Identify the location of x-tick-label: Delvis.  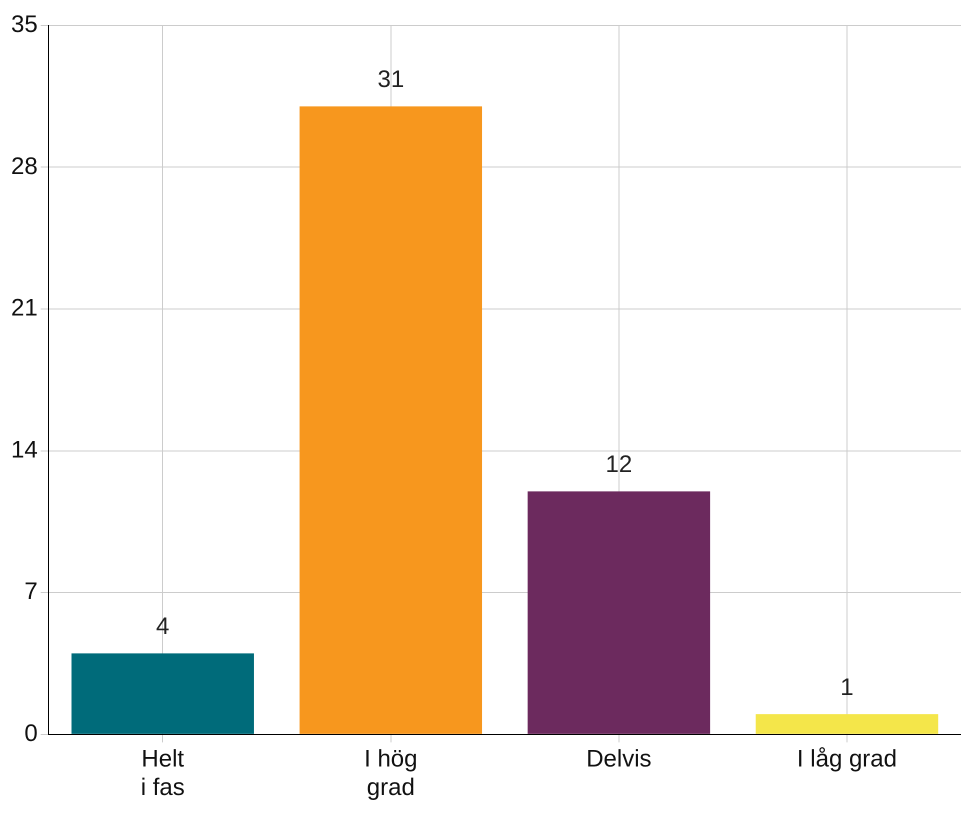
(619, 758).